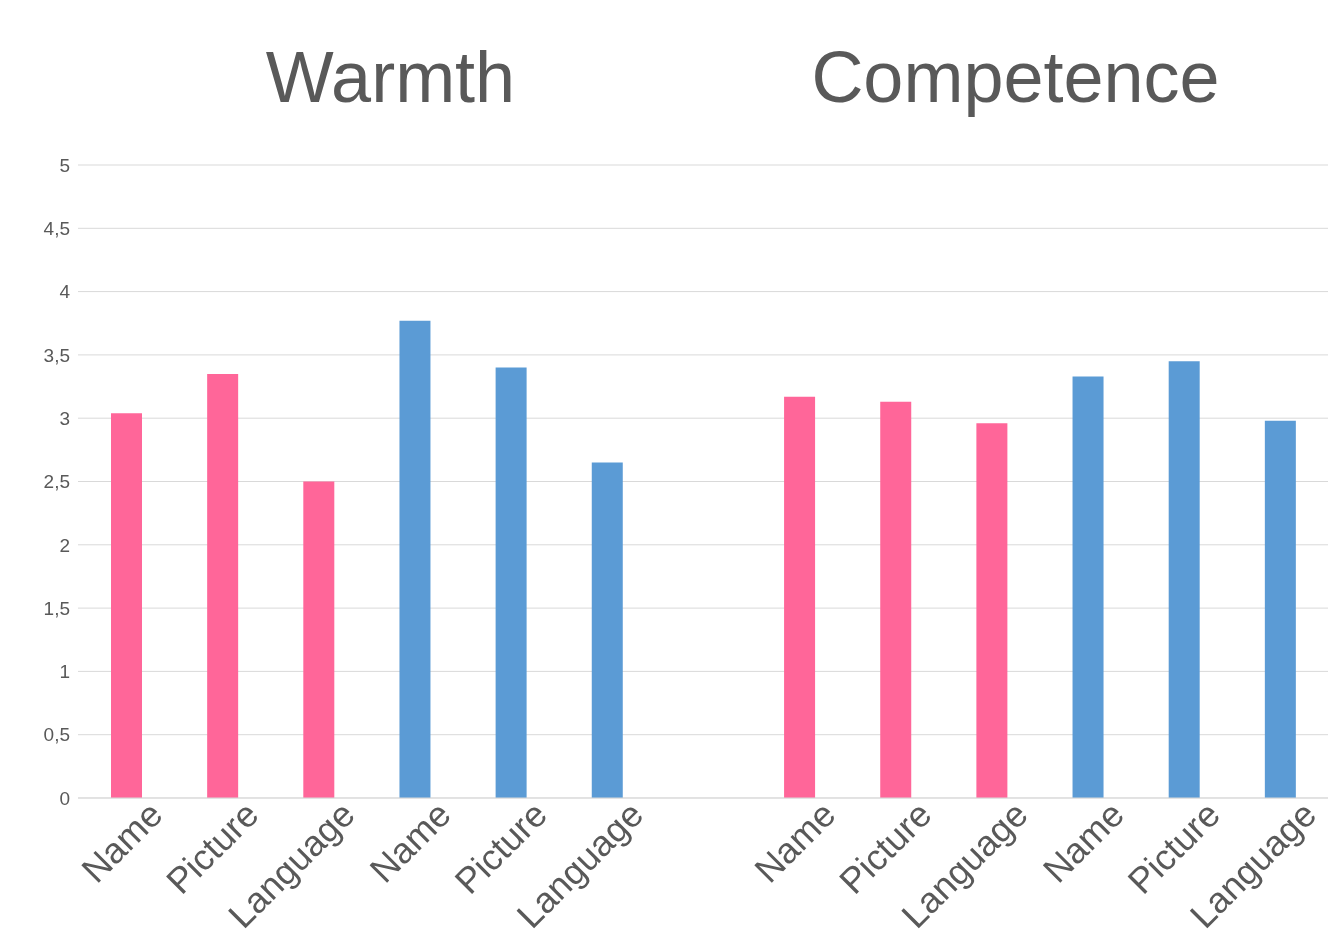 The width and height of the screenshot is (1337, 949). Describe the element at coordinates (64, 545) in the screenshot. I see `y-tick-label: 2` at that location.